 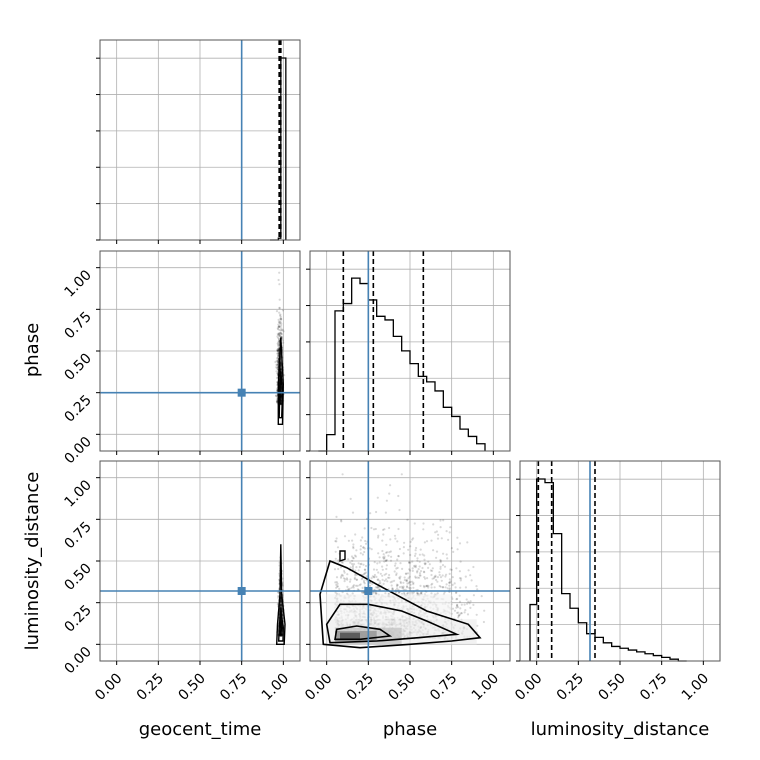 I want to click on truth-marker-geocent_time-vs-phase, so click(x=241, y=392).